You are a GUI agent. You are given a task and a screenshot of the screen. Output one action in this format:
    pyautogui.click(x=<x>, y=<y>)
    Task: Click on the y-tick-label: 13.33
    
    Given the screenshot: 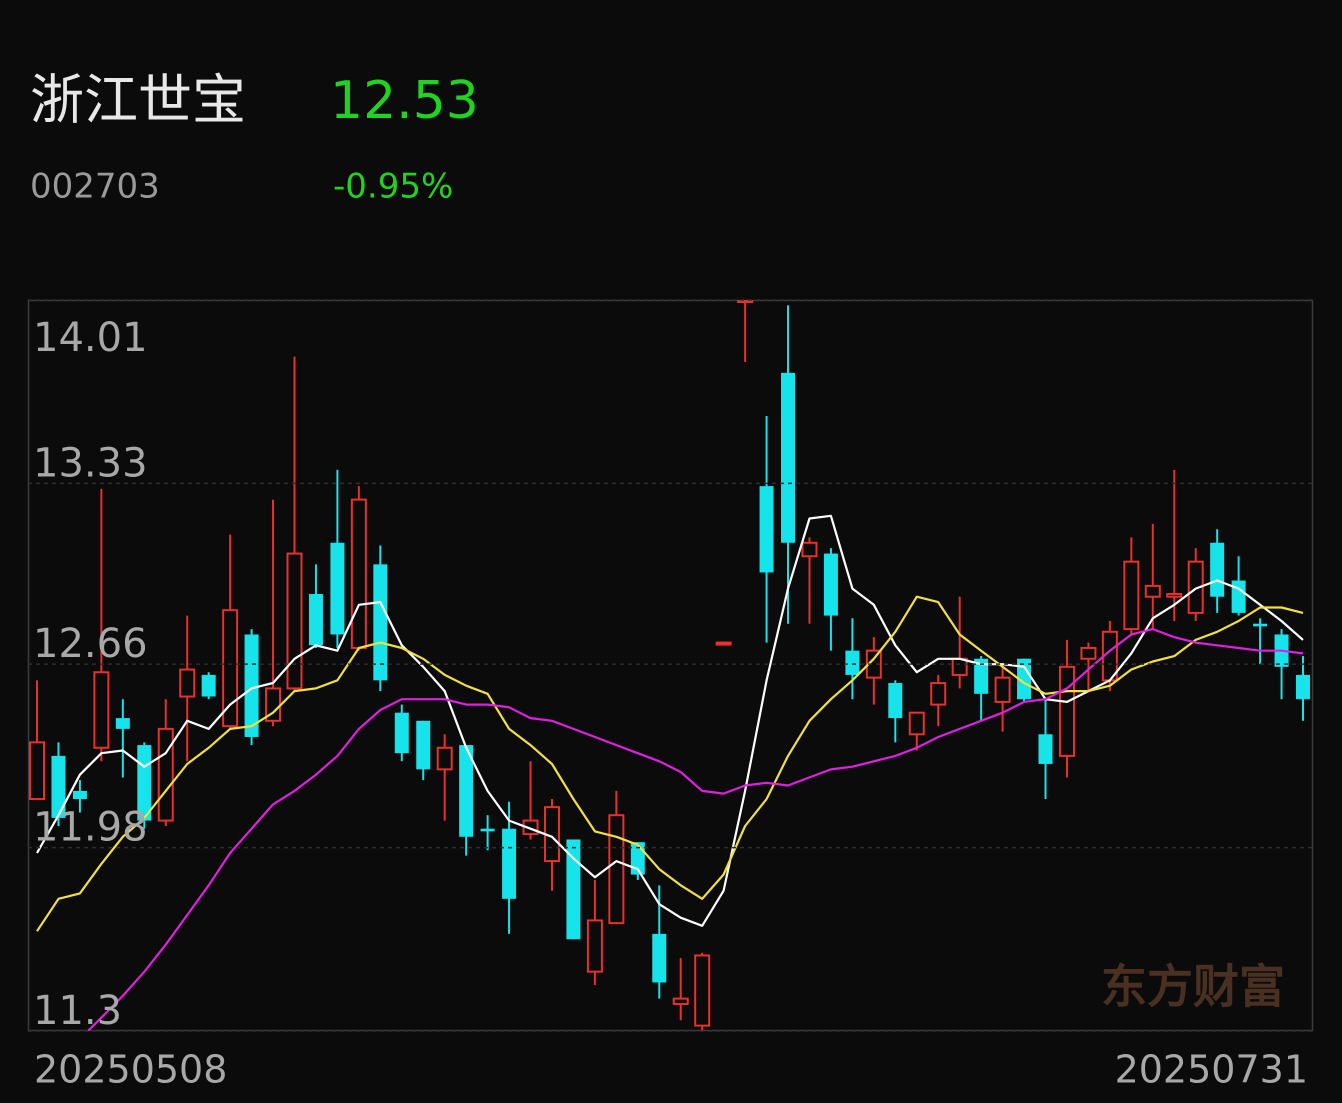 What is the action you would take?
    pyautogui.click(x=90, y=463)
    